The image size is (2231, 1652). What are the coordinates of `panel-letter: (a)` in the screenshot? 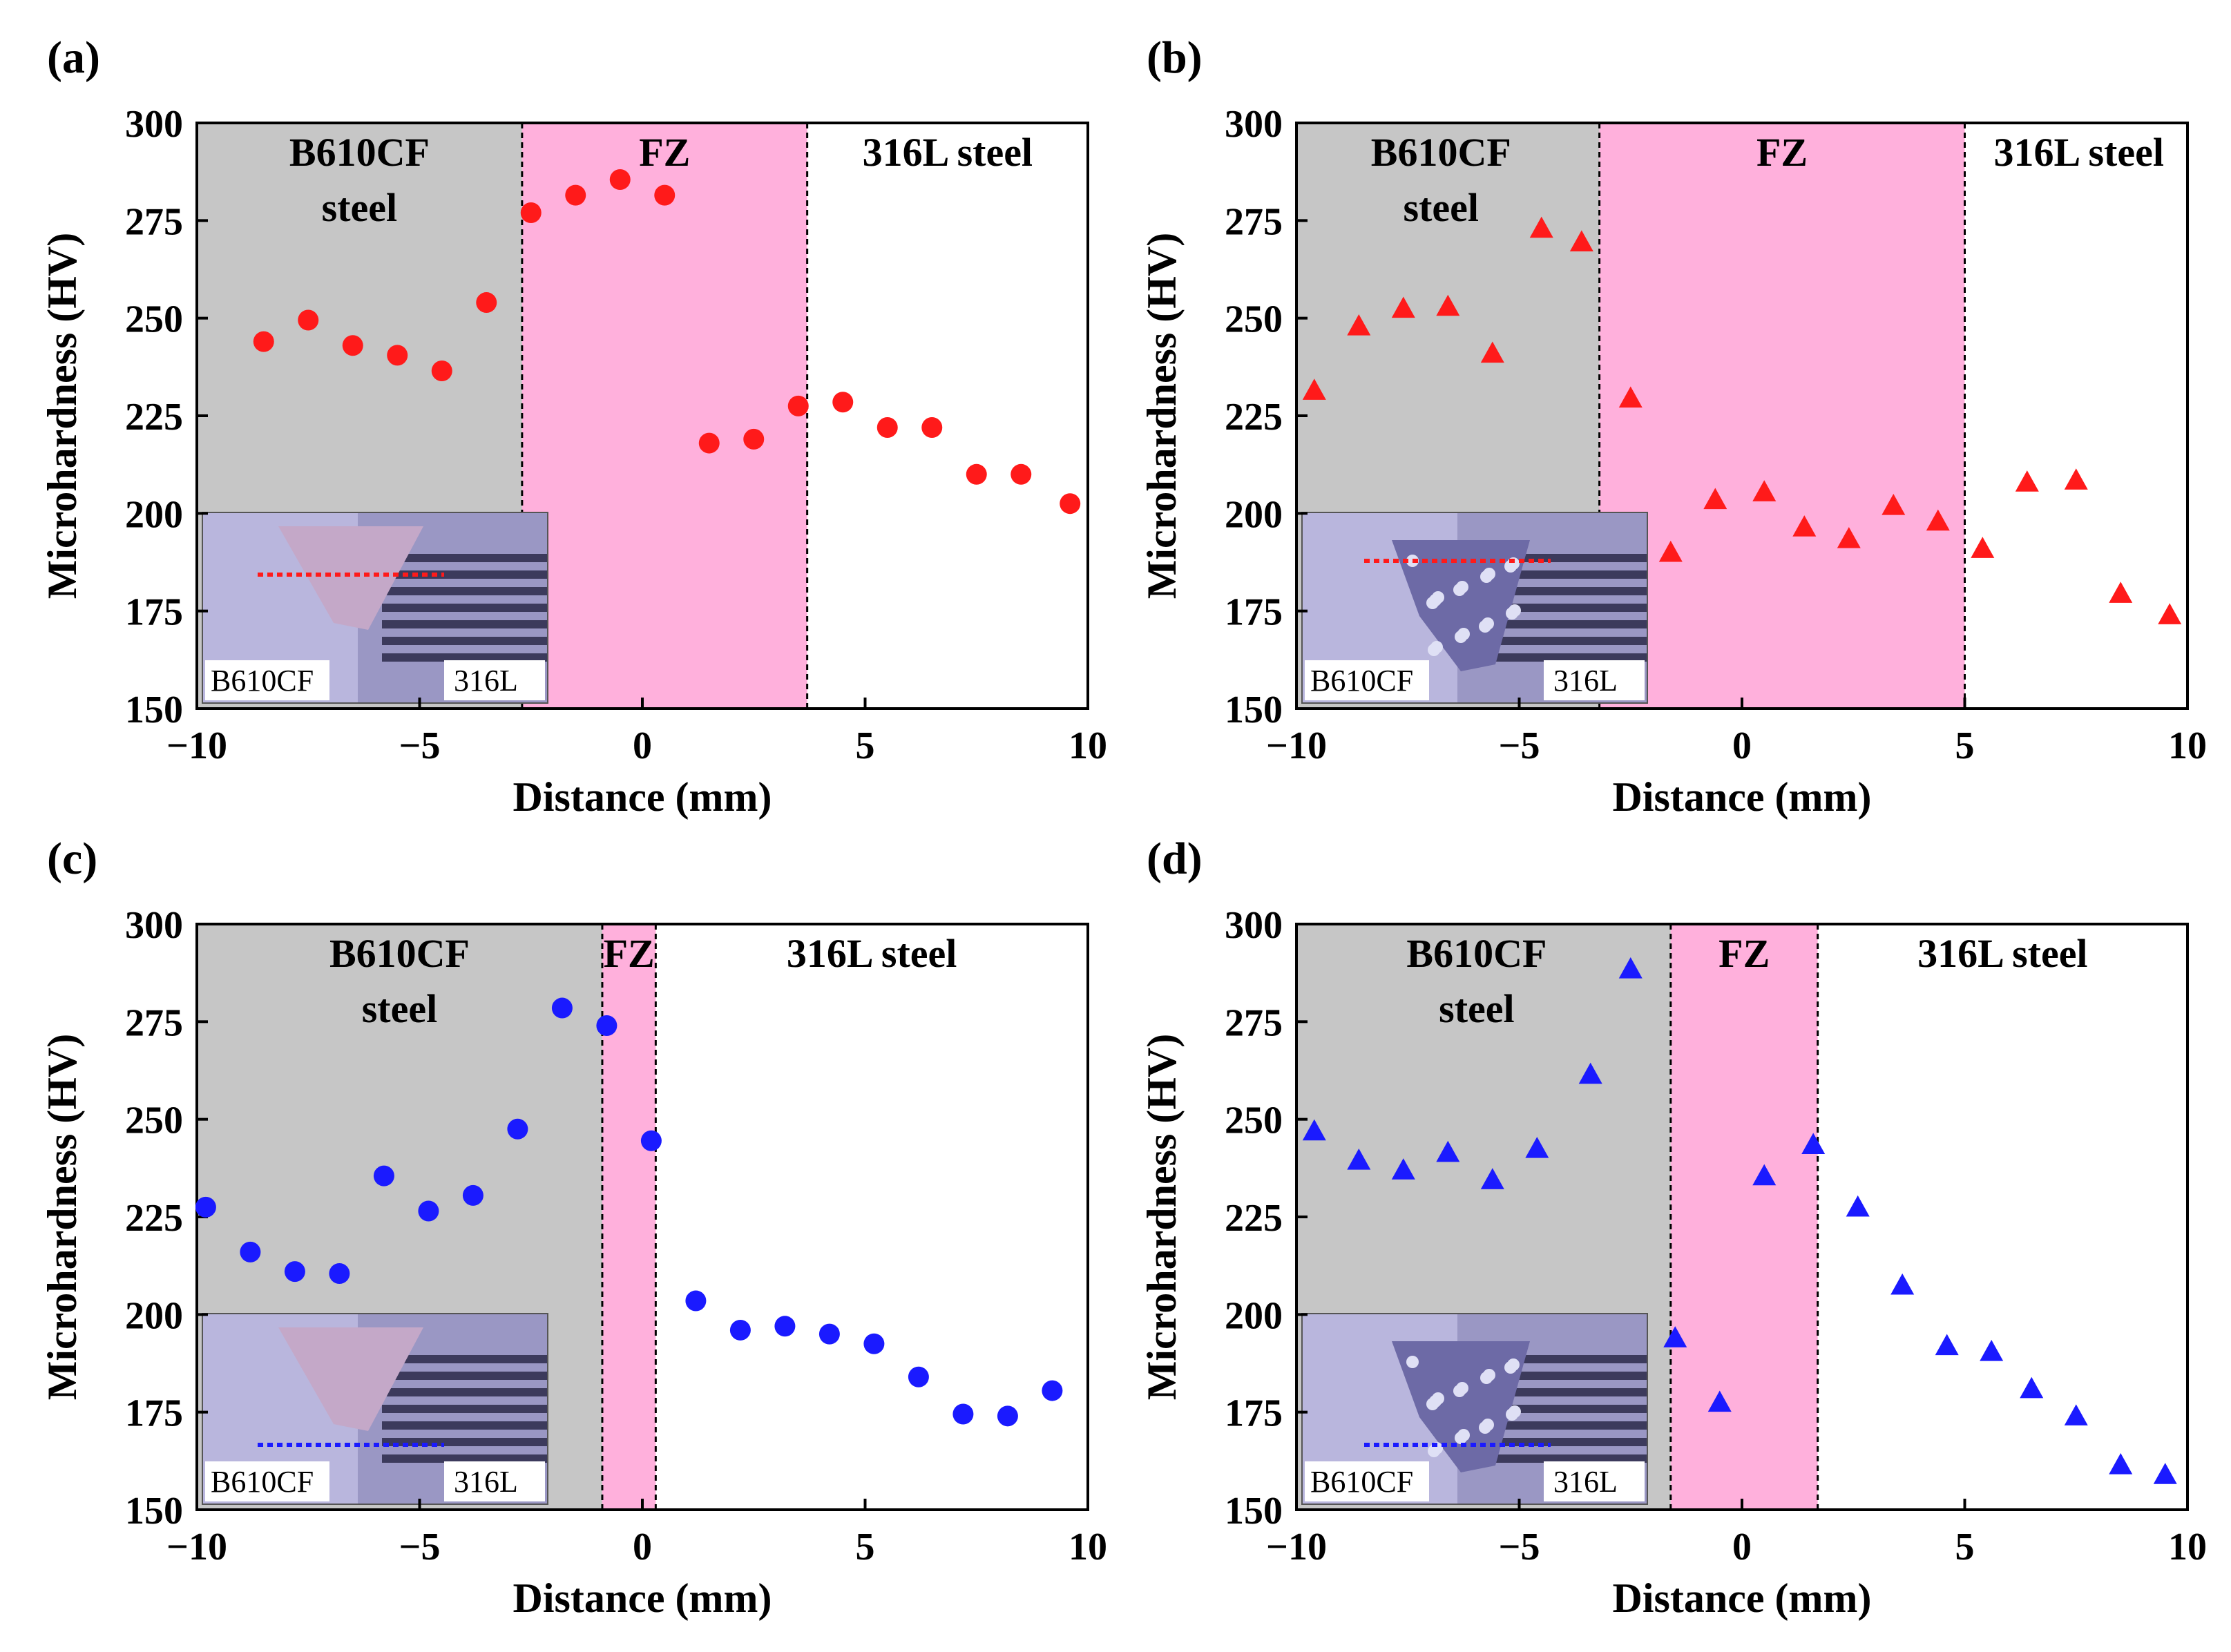 It's located at (73, 57).